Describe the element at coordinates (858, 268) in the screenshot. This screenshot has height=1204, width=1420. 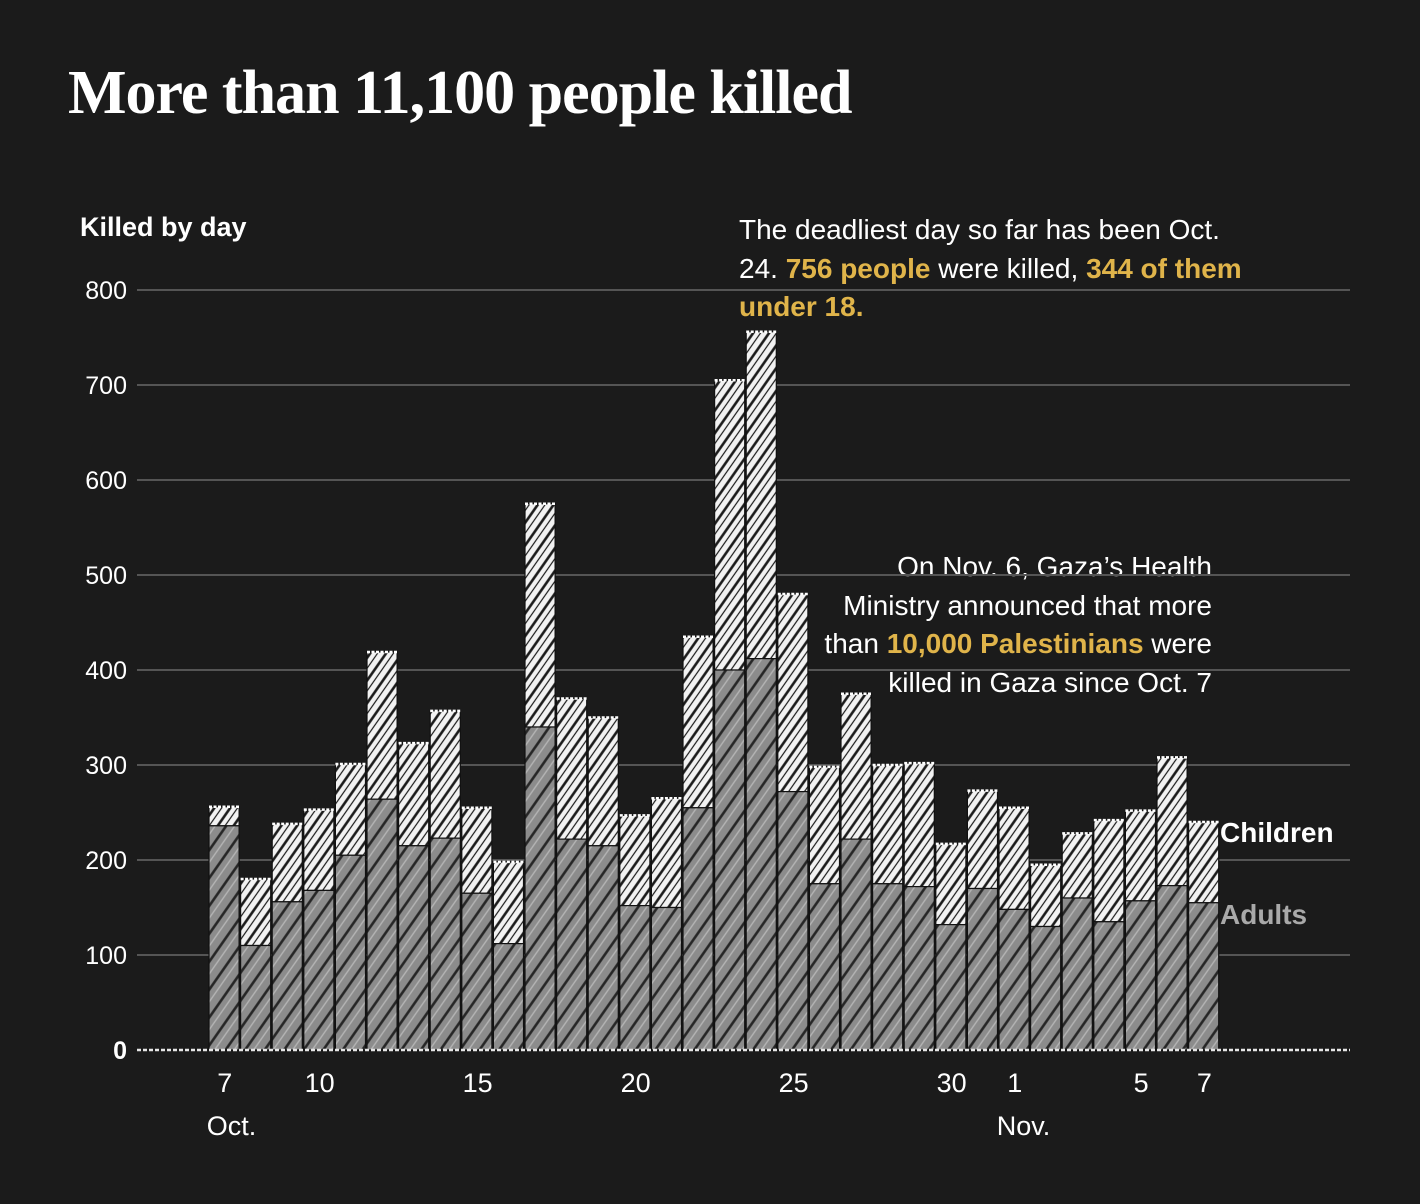
I see `annotation-highlight: 756 people` at that location.